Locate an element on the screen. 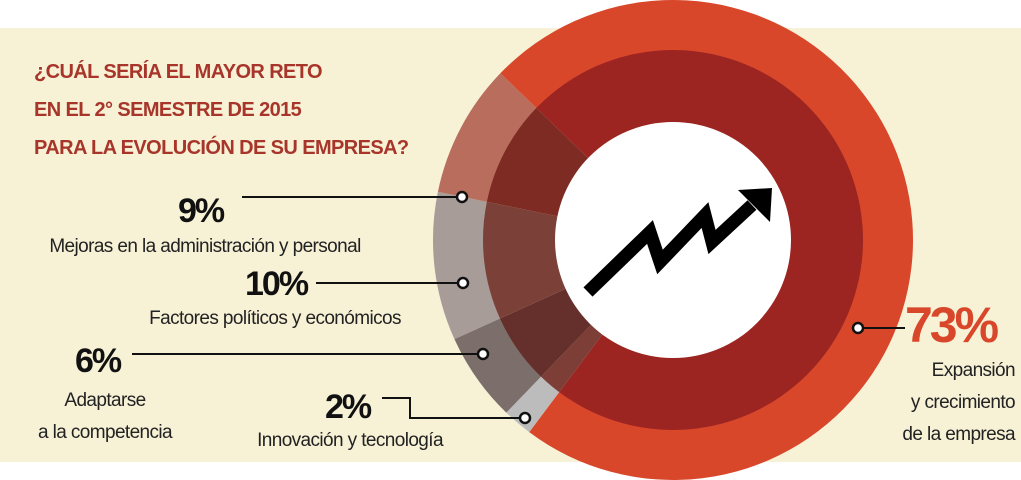 The width and height of the screenshot is (1021, 480). value-label: 73% is located at coordinates (952, 325).